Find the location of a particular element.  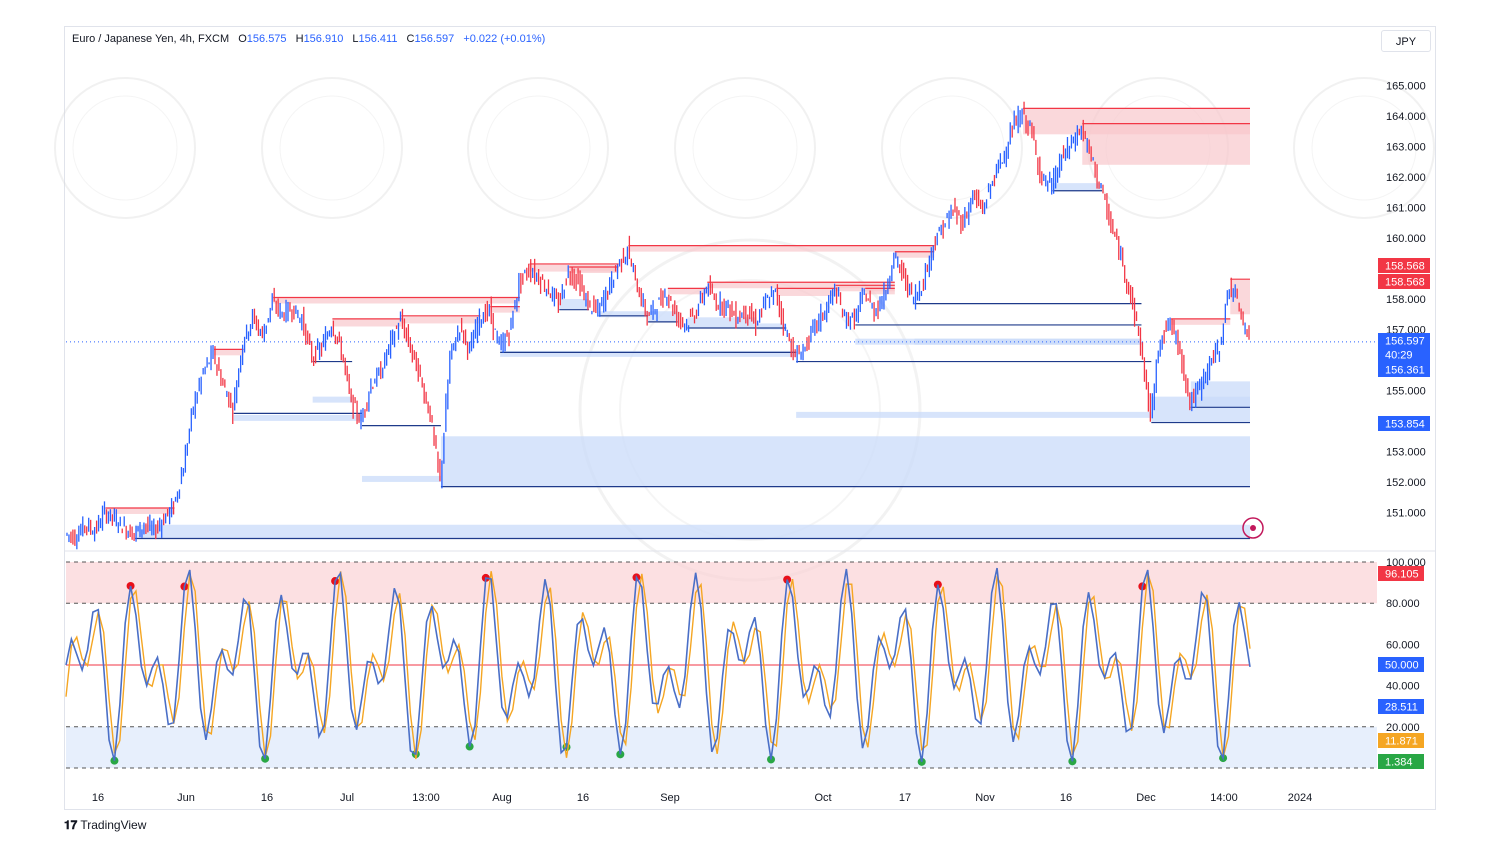

price-axis-tick: 162.000 is located at coordinates (1406, 178).